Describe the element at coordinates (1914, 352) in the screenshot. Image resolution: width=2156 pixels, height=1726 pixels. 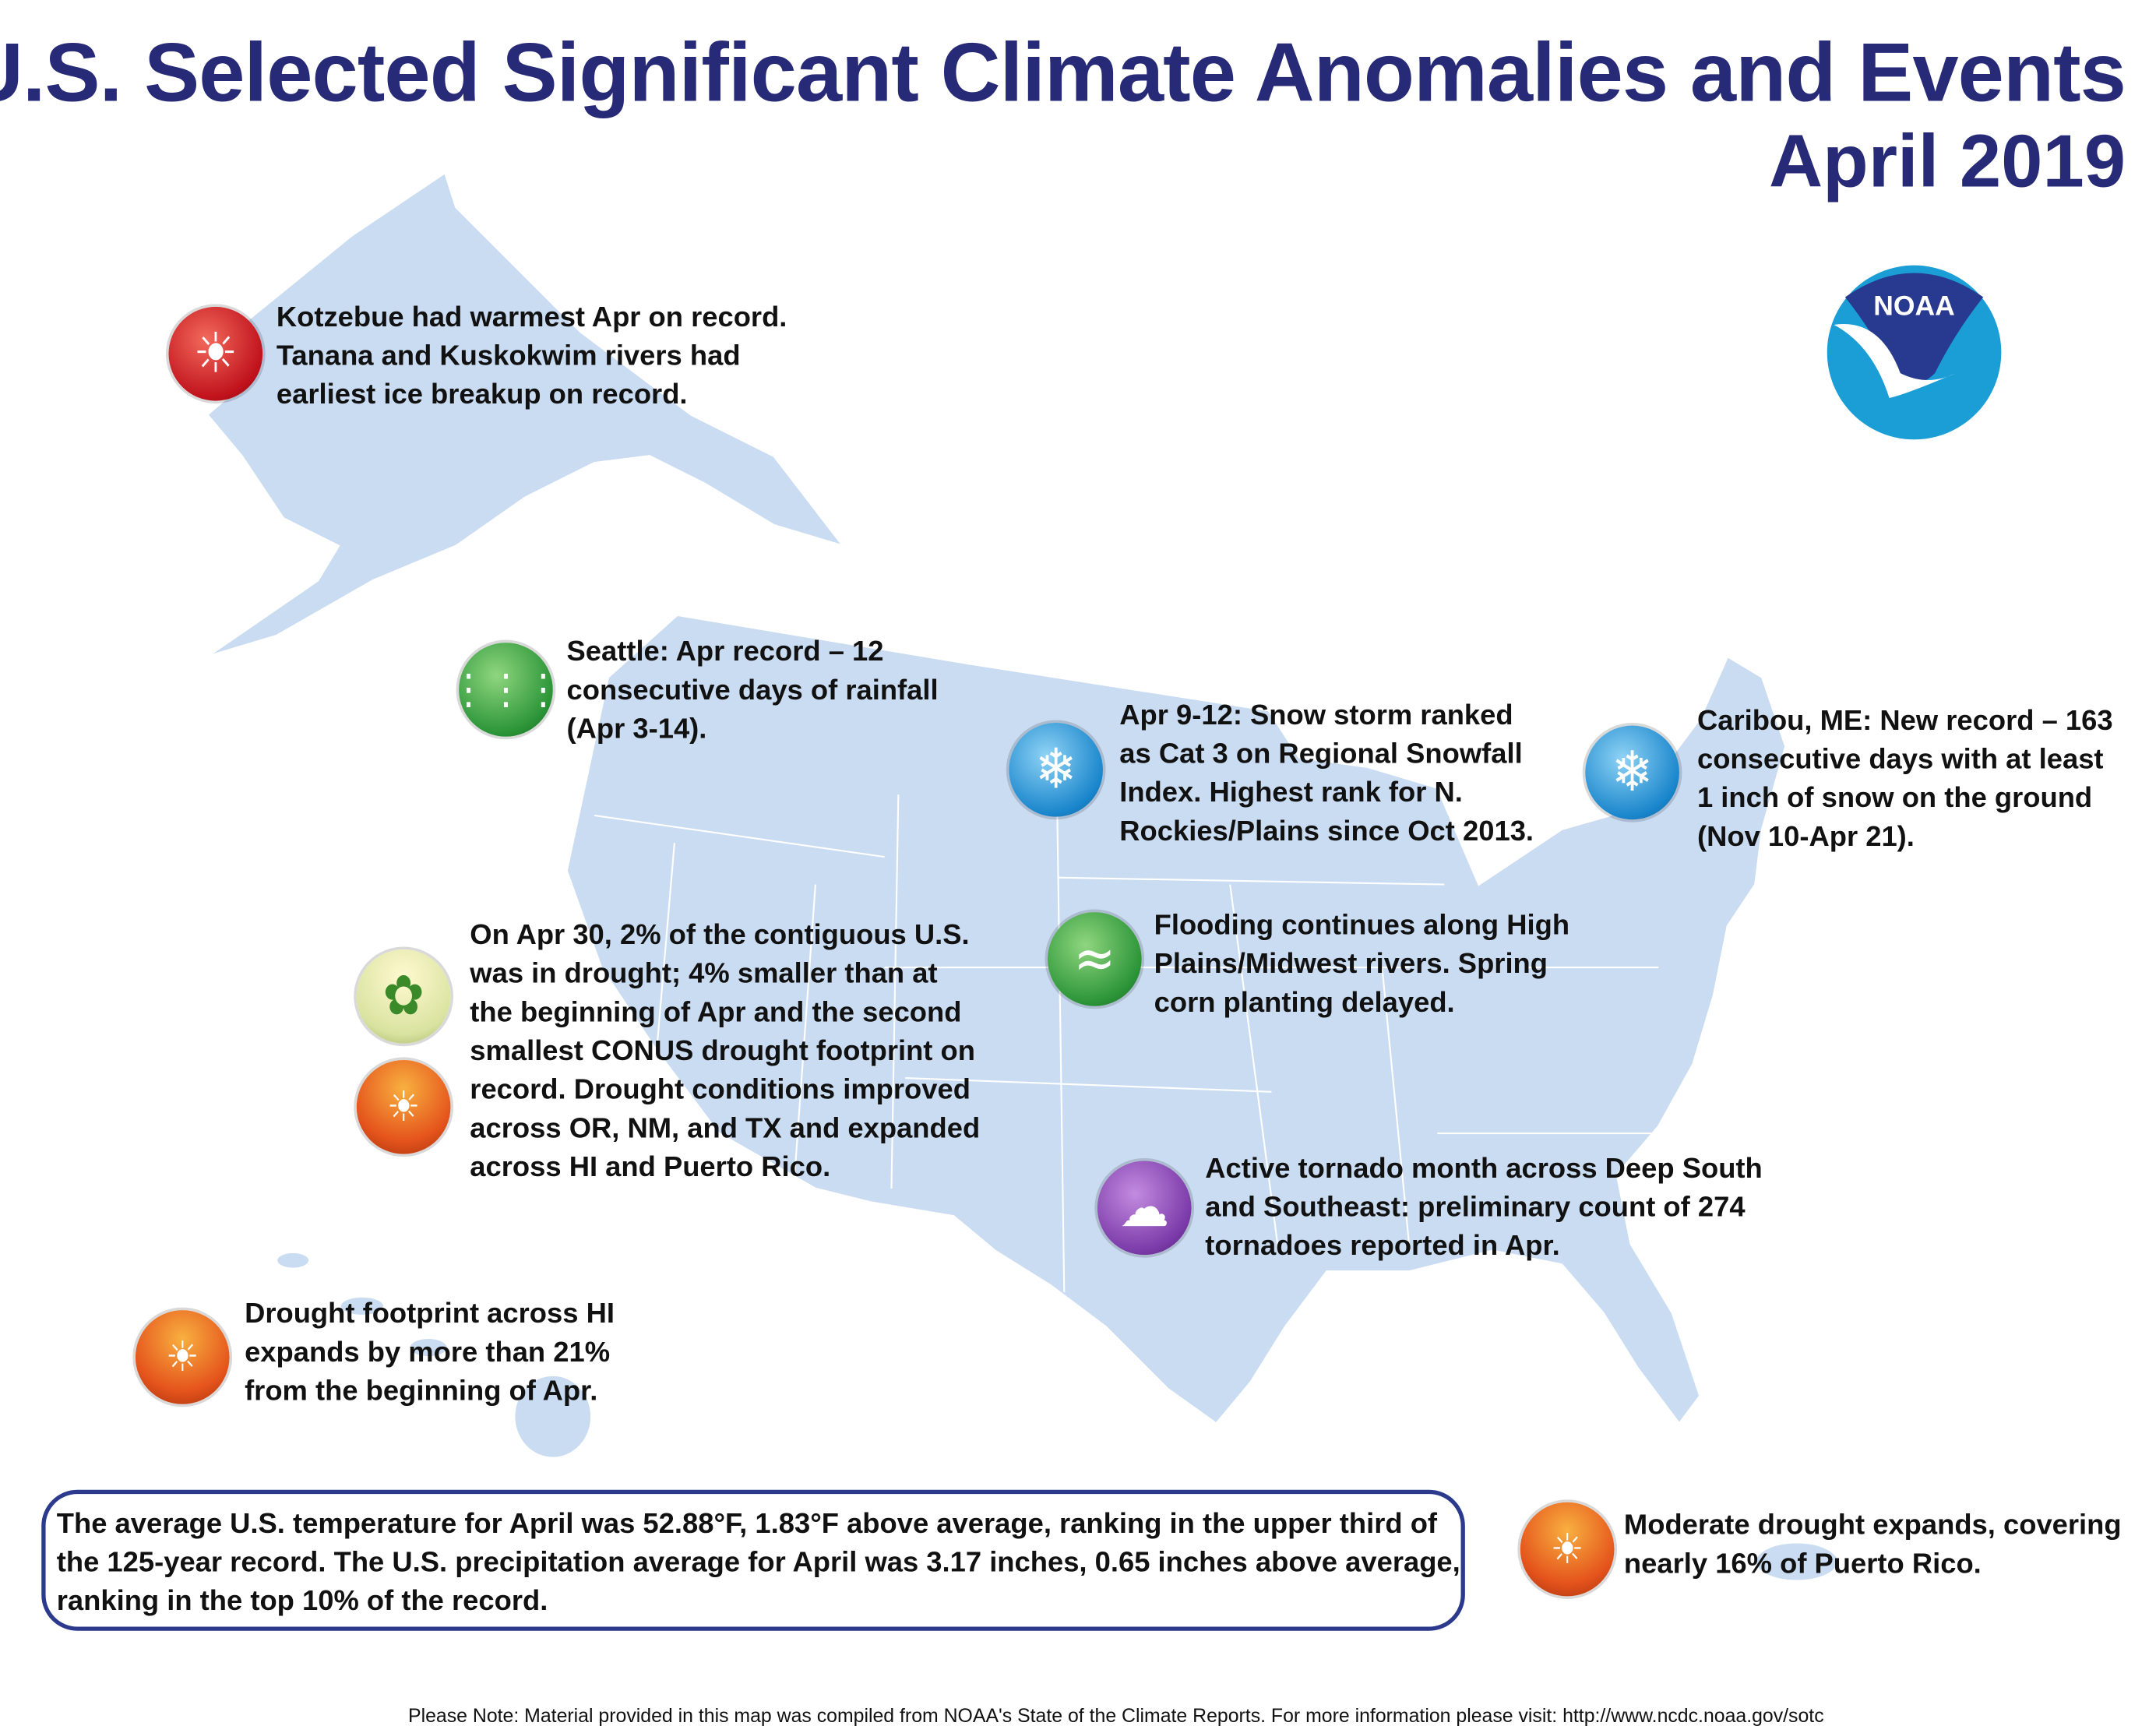
I see `noaa-logo: NOAA` at that location.